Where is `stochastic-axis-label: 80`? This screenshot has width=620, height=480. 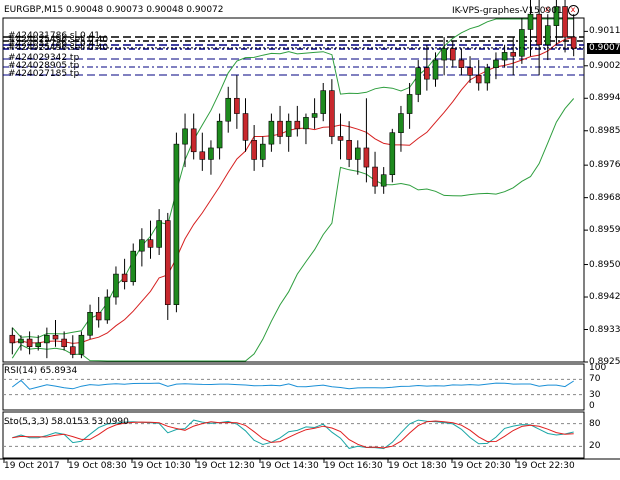 stochastic-axis-label: 80 is located at coordinates (595, 423).